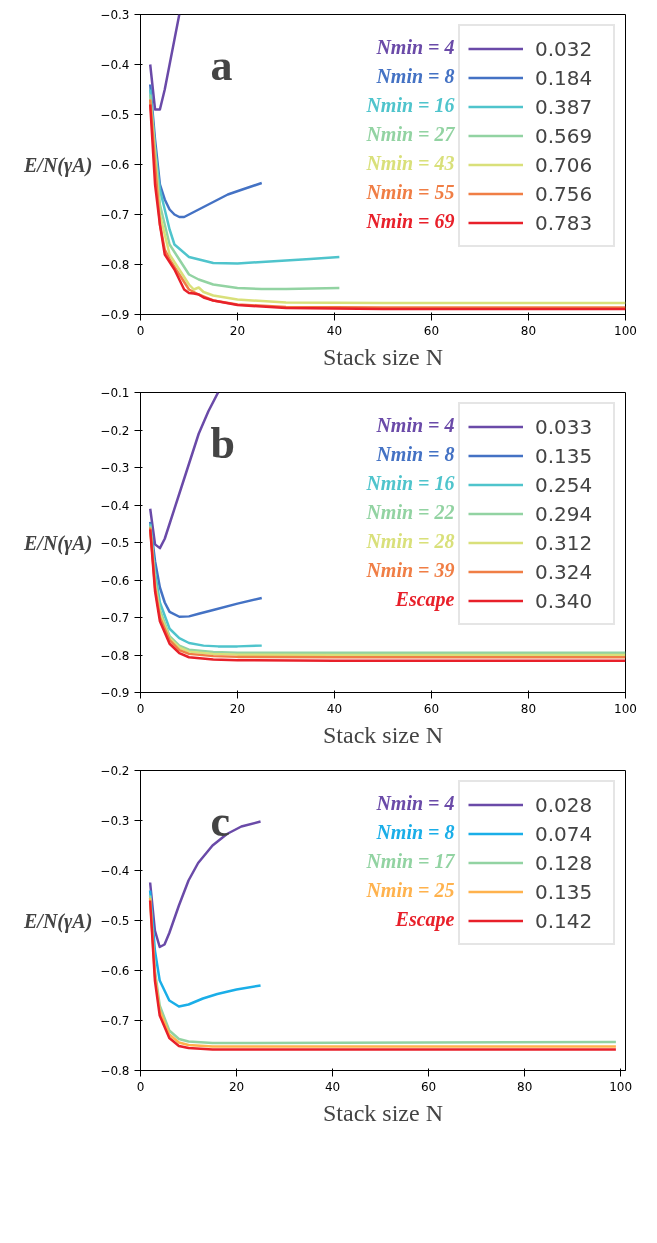 This screenshot has width=657, height=1243. I want to click on legend-label: 0.387, so click(564, 107).